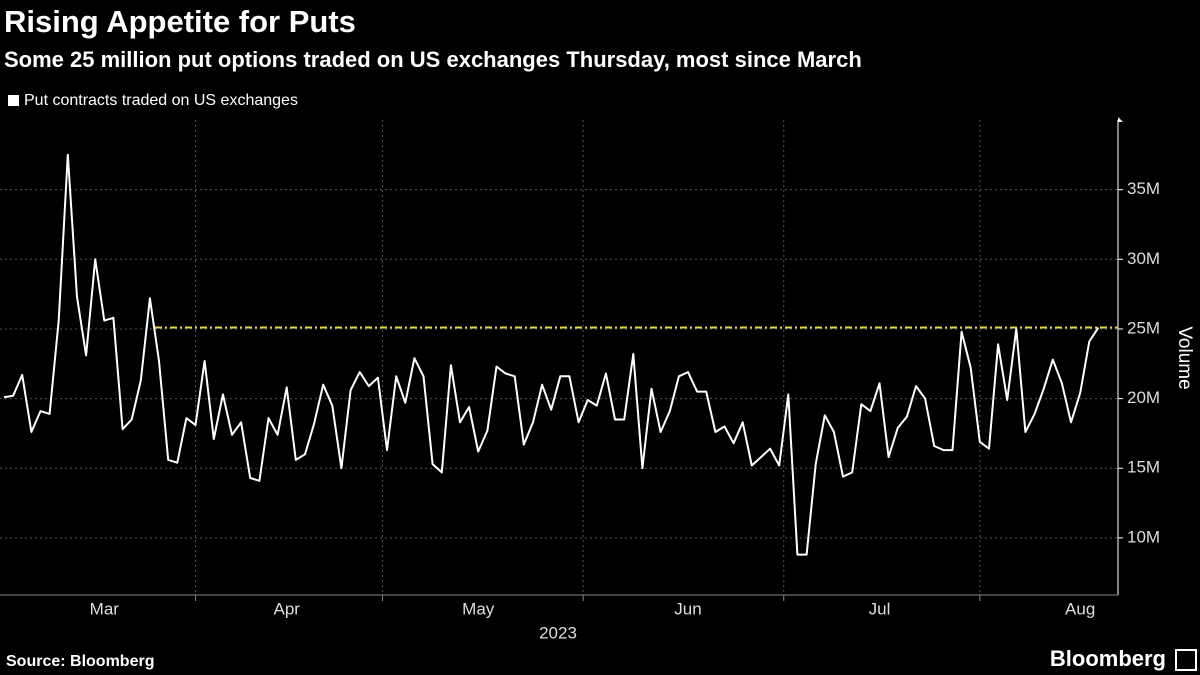 The image size is (1200, 675). I want to click on x-axis-label: 2023, so click(558, 632).